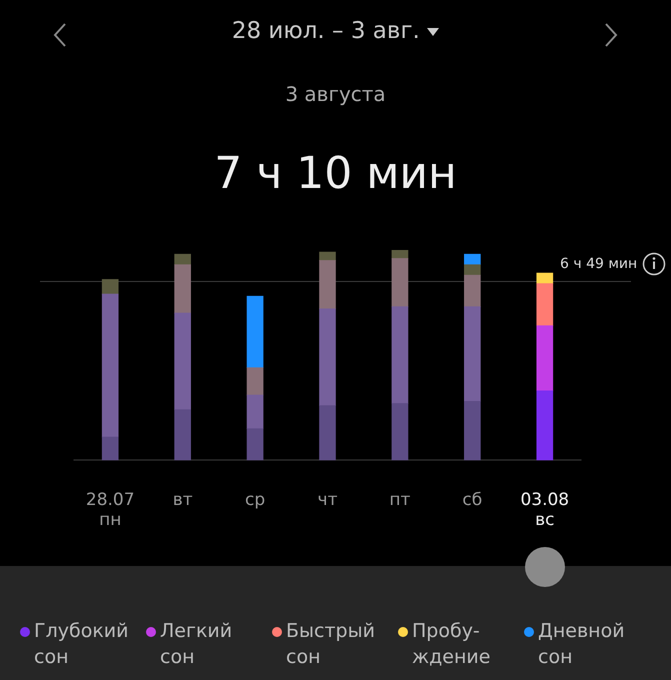  I want to click on x-tick-label: вт, so click(182, 500).